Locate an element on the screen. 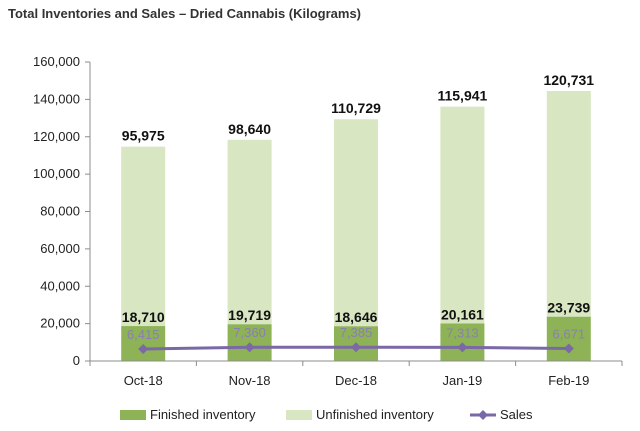 The width and height of the screenshot is (640, 431). legend-marker-sales is located at coordinates (483, 415).